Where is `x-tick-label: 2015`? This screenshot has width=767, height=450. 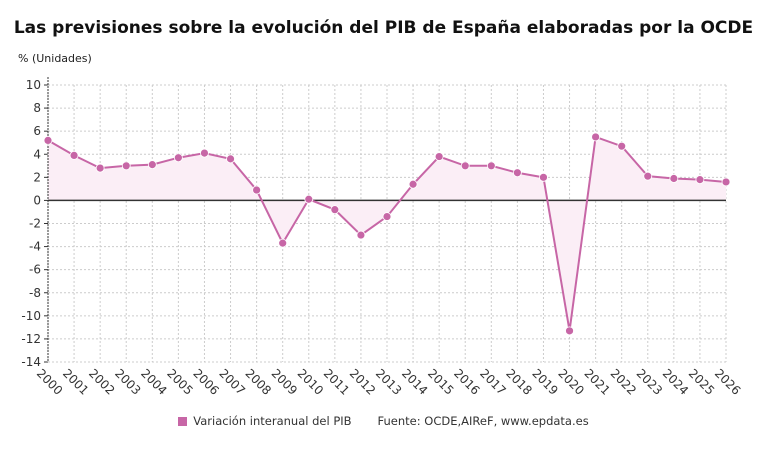 x-tick-label: 2015 is located at coordinates (440, 381).